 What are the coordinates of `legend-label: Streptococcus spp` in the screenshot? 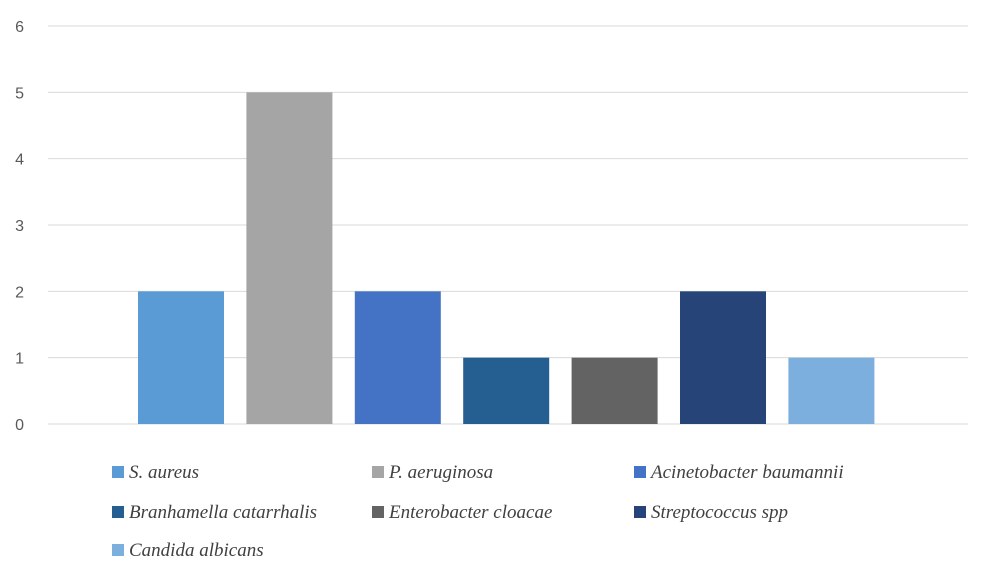 It's located at (719, 512).